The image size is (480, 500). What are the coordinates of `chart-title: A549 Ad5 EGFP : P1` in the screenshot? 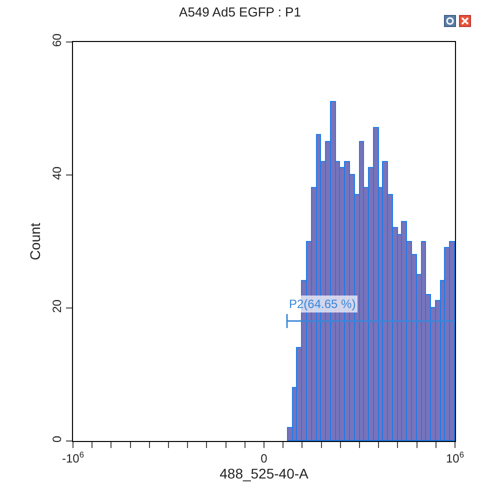 It's located at (240, 12).